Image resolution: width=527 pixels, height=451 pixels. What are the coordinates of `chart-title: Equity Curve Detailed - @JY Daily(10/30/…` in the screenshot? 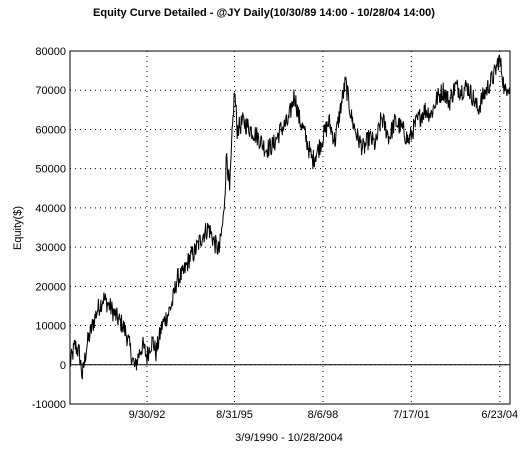 It's located at (264, 13).